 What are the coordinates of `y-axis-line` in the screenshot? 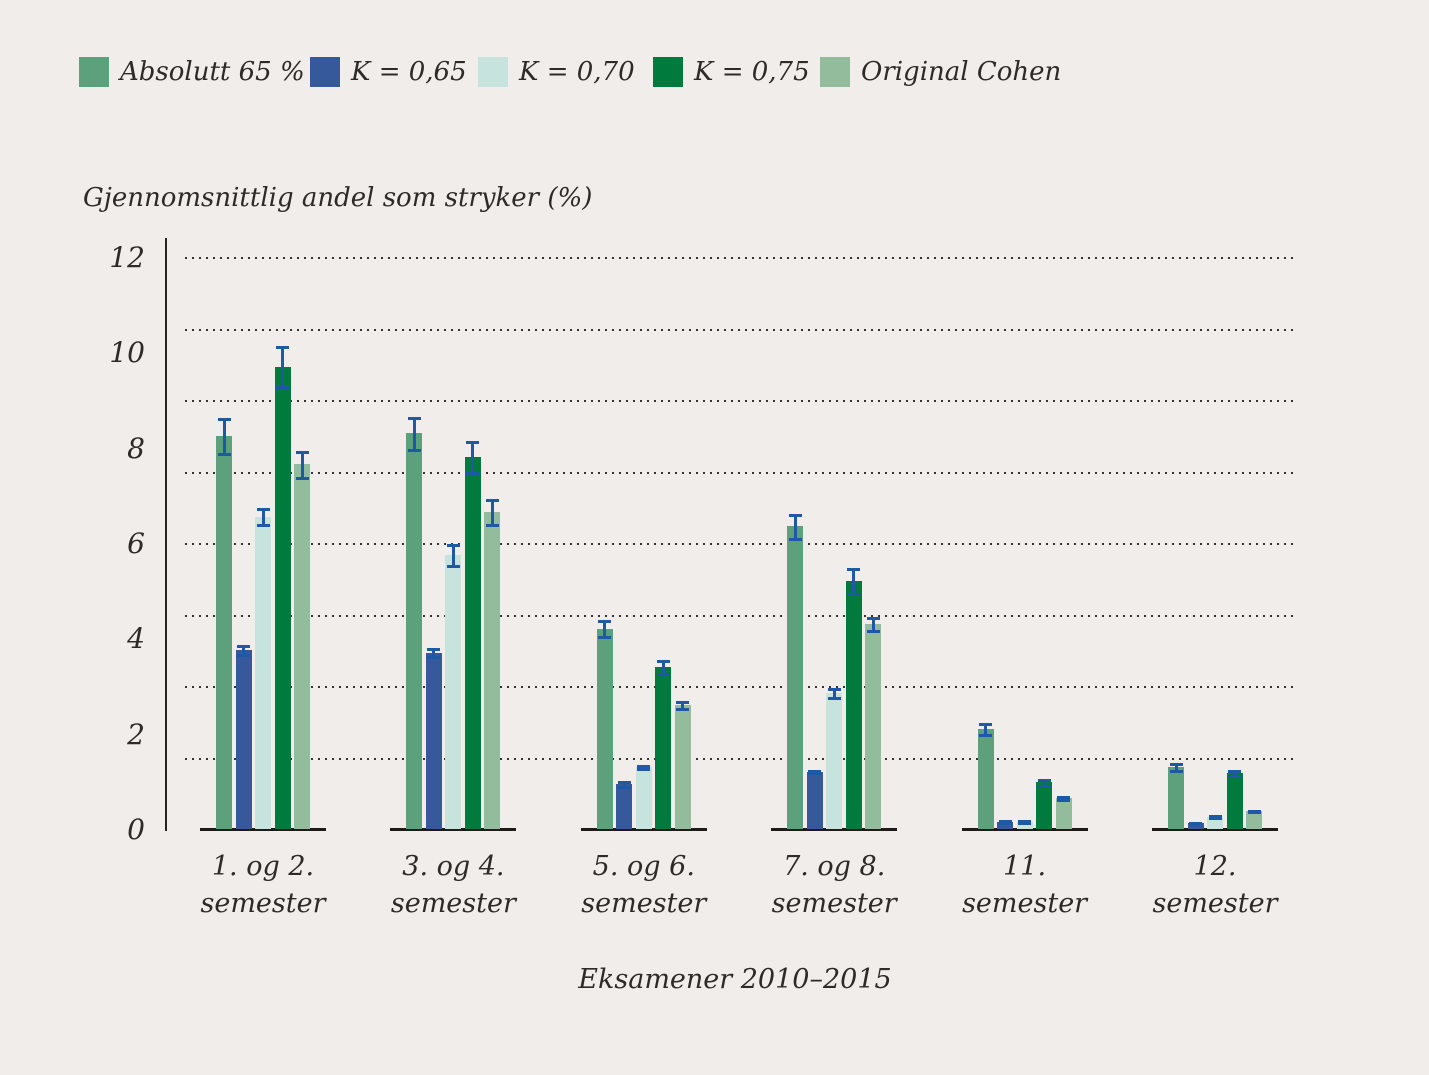 It's located at (166, 534).